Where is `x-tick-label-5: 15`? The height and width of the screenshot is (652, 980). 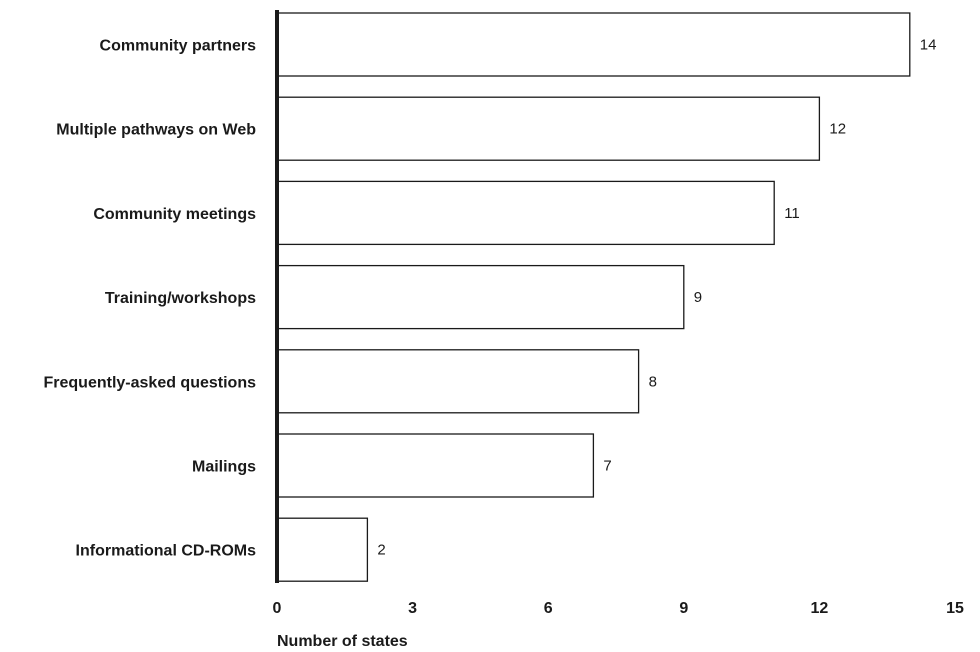
x-tick-label-5: 15 is located at coordinates (955, 608).